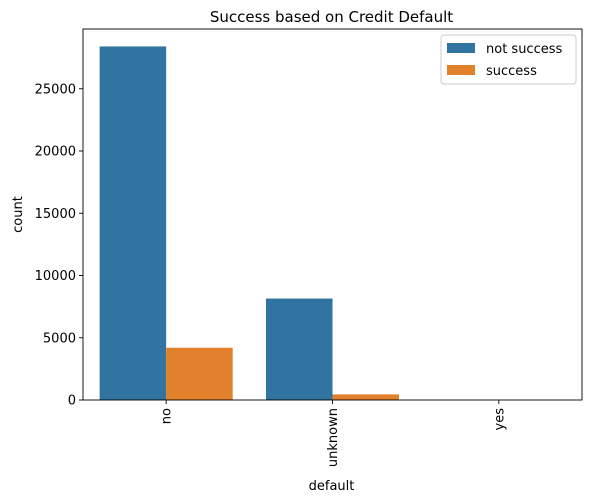 This screenshot has height=502, width=589. Describe the element at coordinates (331, 17) in the screenshot. I see `chart-title: Success based on Credit Default` at that location.